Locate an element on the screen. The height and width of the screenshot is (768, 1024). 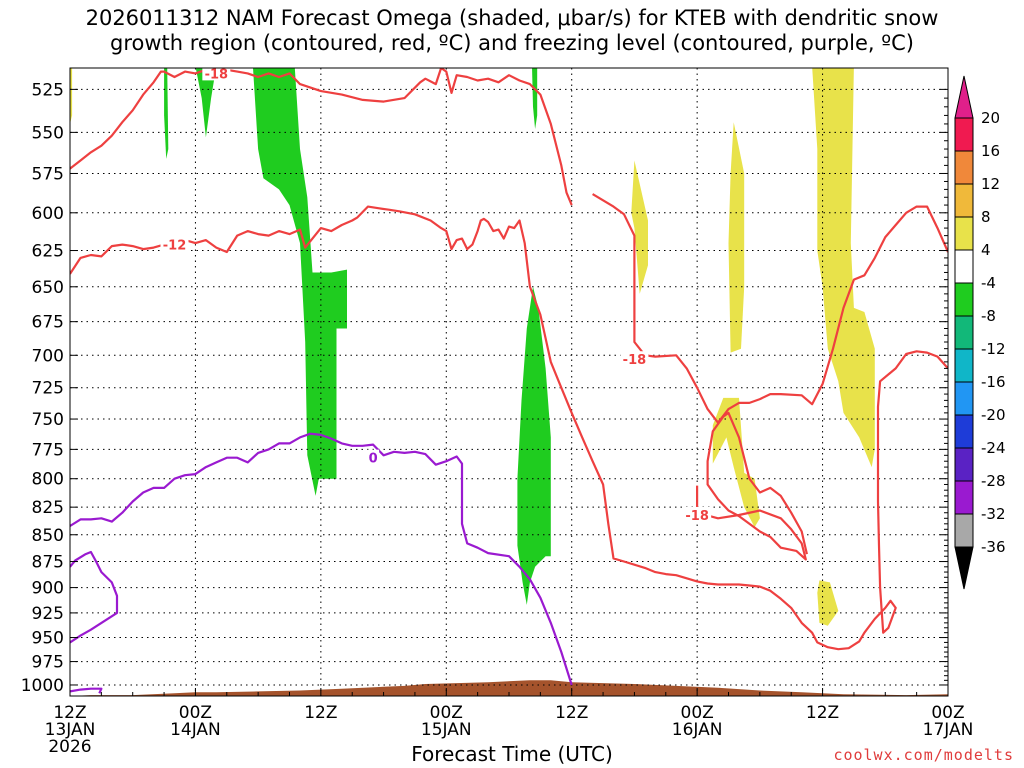
freezing-contour-label: 0 is located at coordinates (373, 459).